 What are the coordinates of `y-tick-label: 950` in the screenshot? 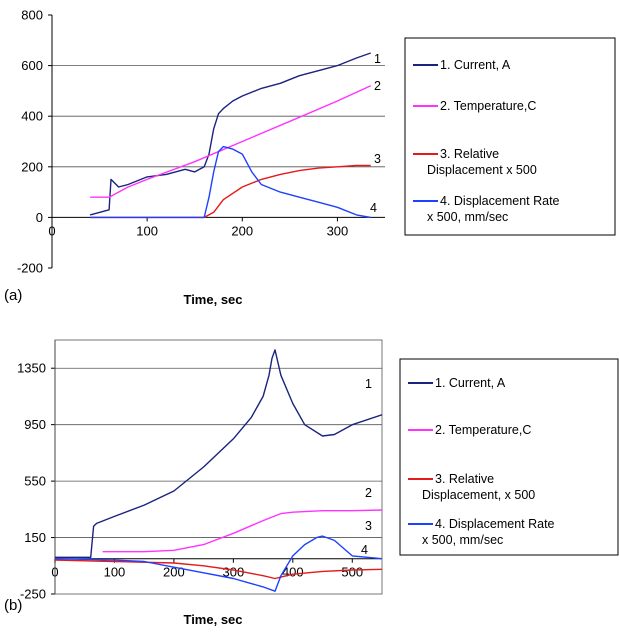 It's located at (35, 424).